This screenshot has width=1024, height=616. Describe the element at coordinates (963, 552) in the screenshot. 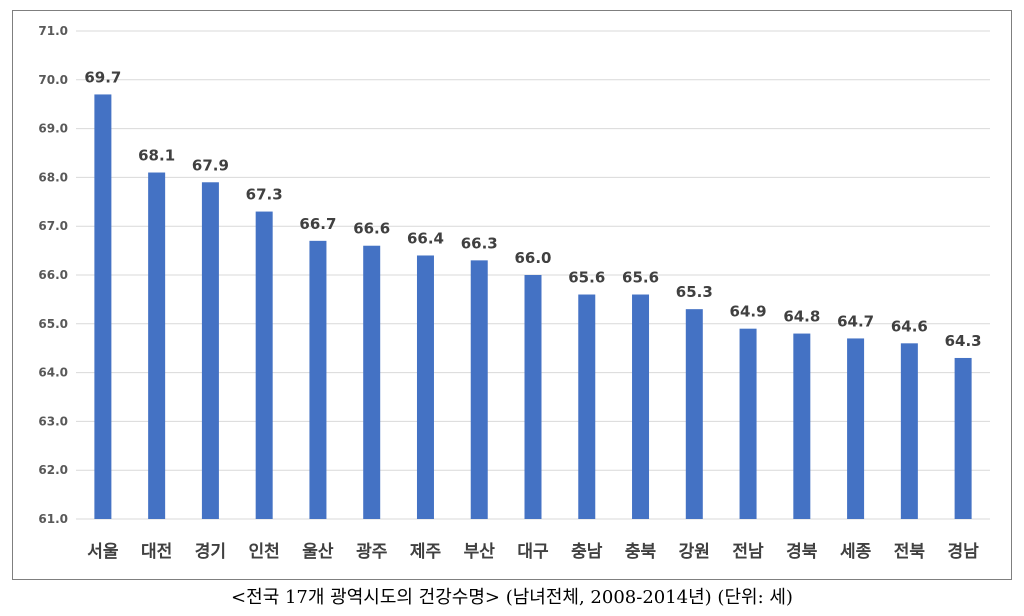

I see `category-label: 경남` at that location.